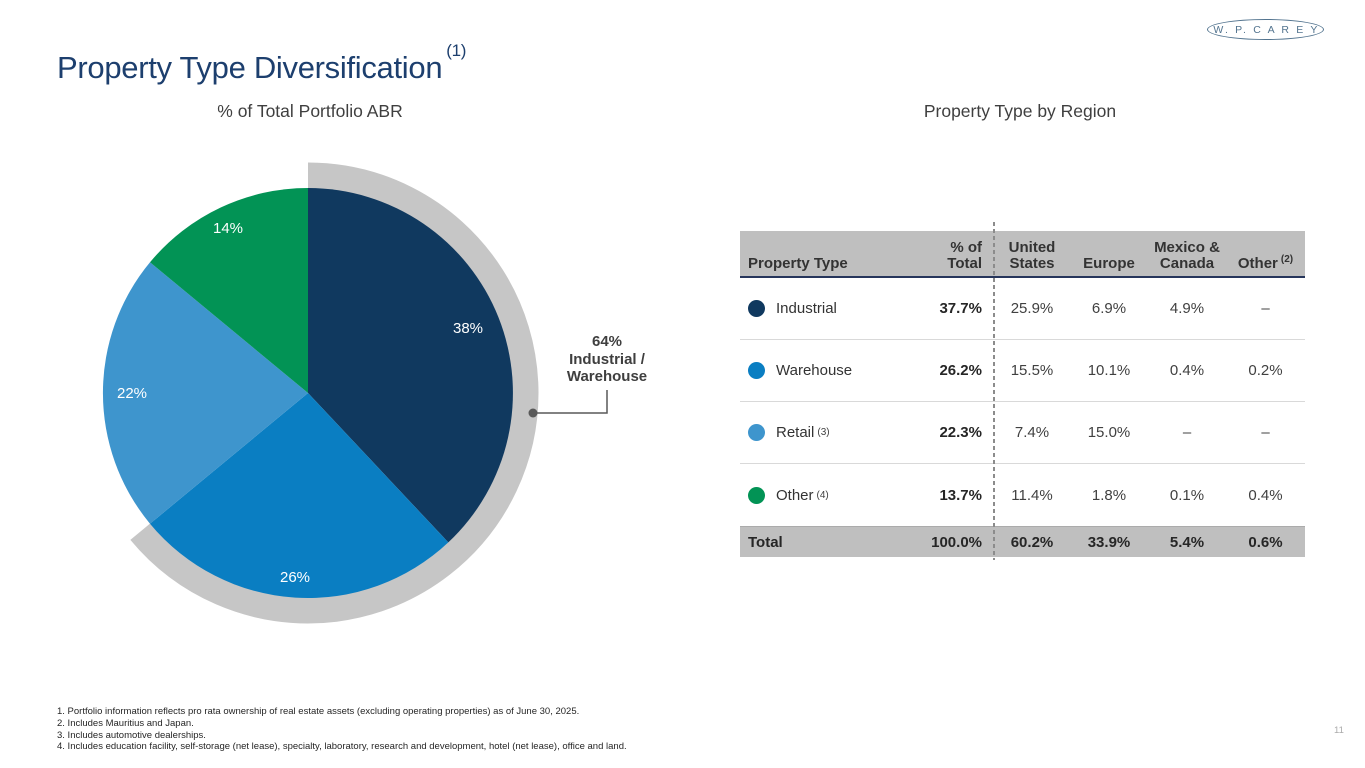  What do you see at coordinates (1032, 255) in the screenshot?
I see `header-united-states: United States` at bounding box center [1032, 255].